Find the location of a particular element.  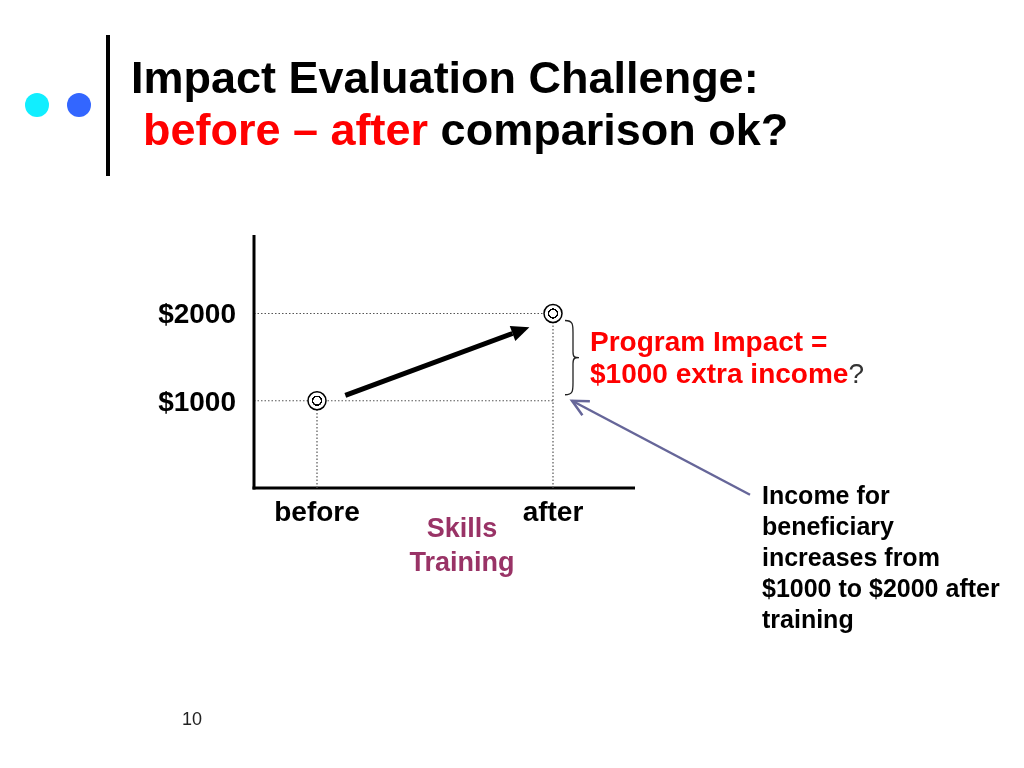

y-tick-label: $2000 is located at coordinates (197, 314).